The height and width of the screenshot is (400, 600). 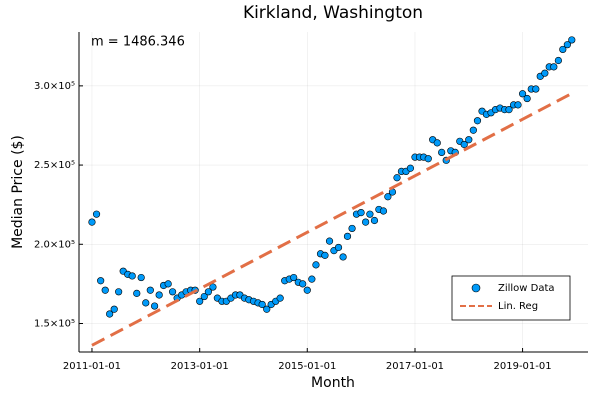 I want to click on x-axis-label: Month, so click(x=333, y=383).